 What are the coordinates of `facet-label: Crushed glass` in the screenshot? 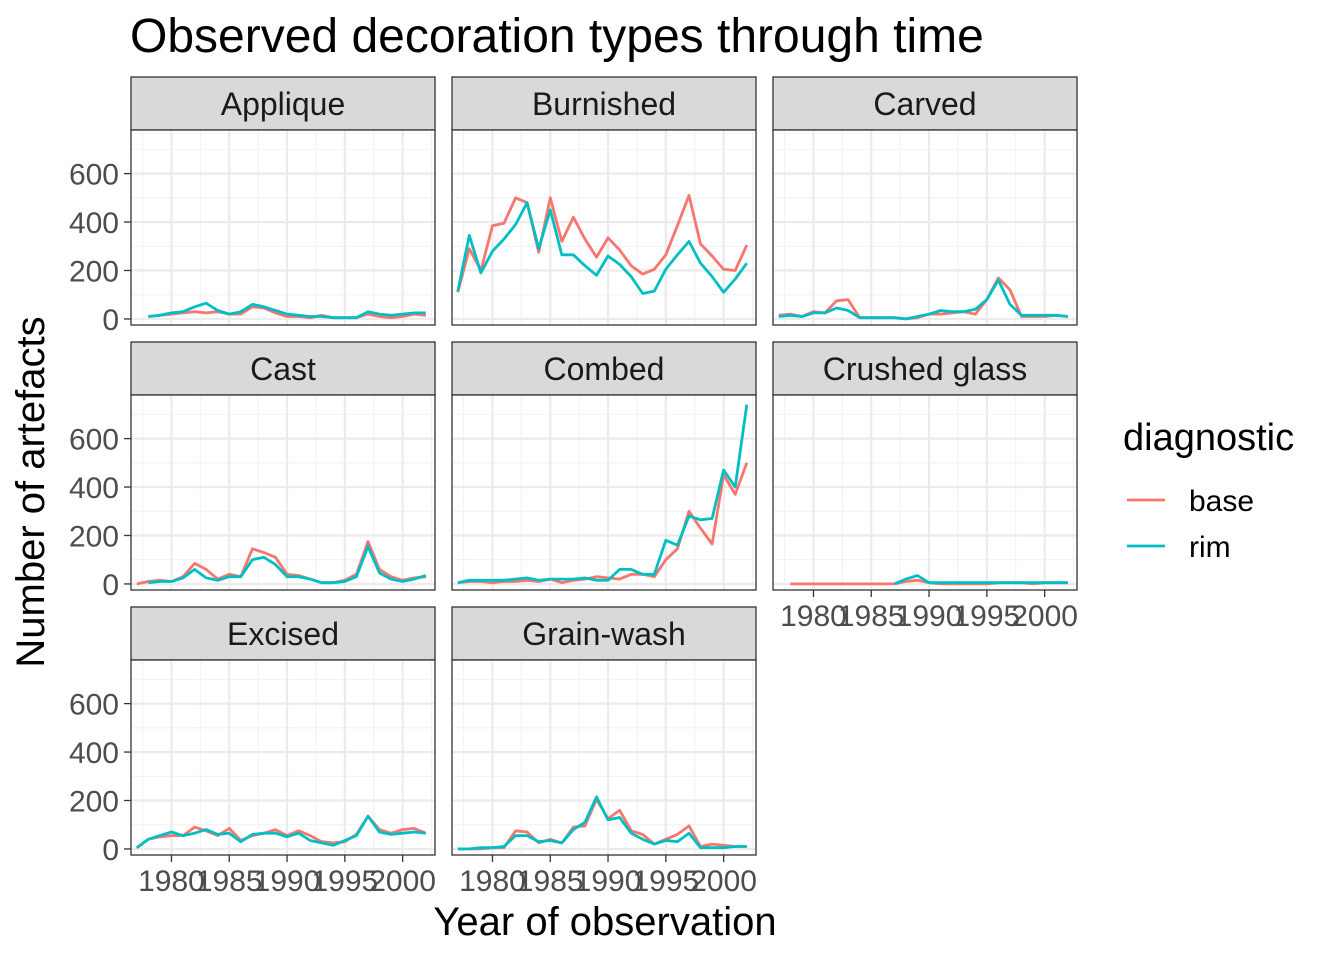 It's located at (925, 369).